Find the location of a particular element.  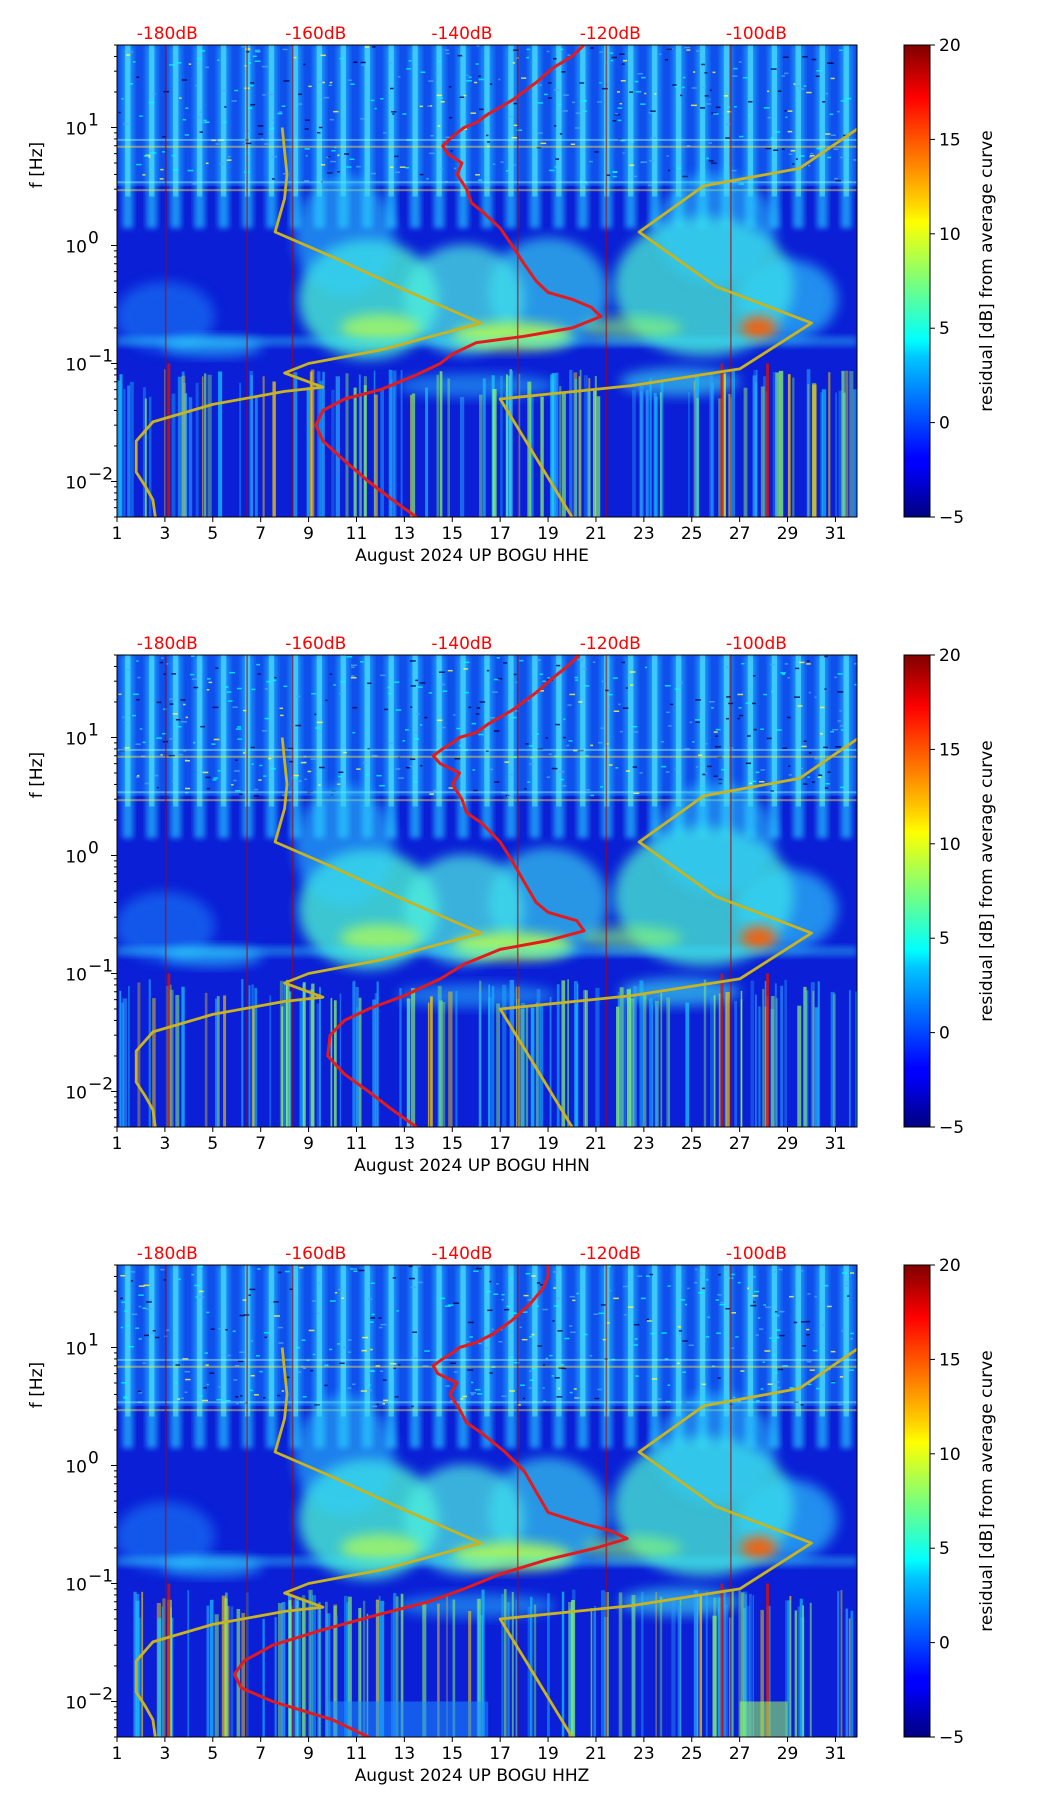

y-tick-label: 10 −2 is located at coordinates (89, 478).